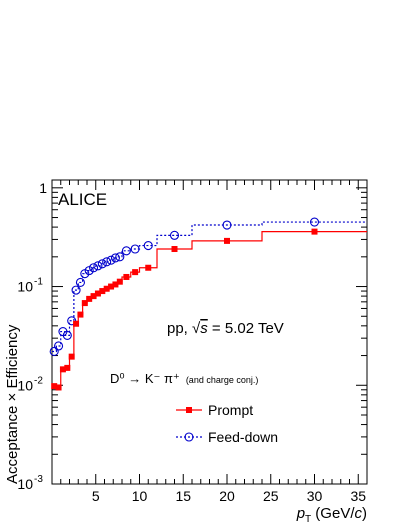 The image size is (407, 527). I want to click on x-tick-label: 30, so click(315, 496).